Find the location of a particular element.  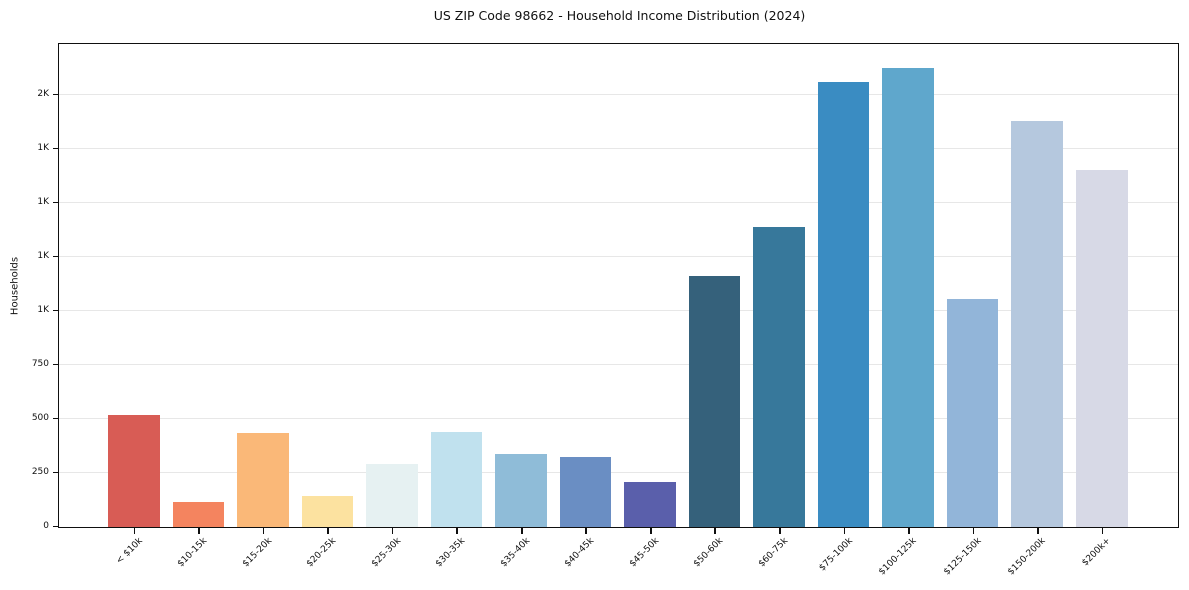

x-tick-label: $30-35k is located at coordinates (450, 553).